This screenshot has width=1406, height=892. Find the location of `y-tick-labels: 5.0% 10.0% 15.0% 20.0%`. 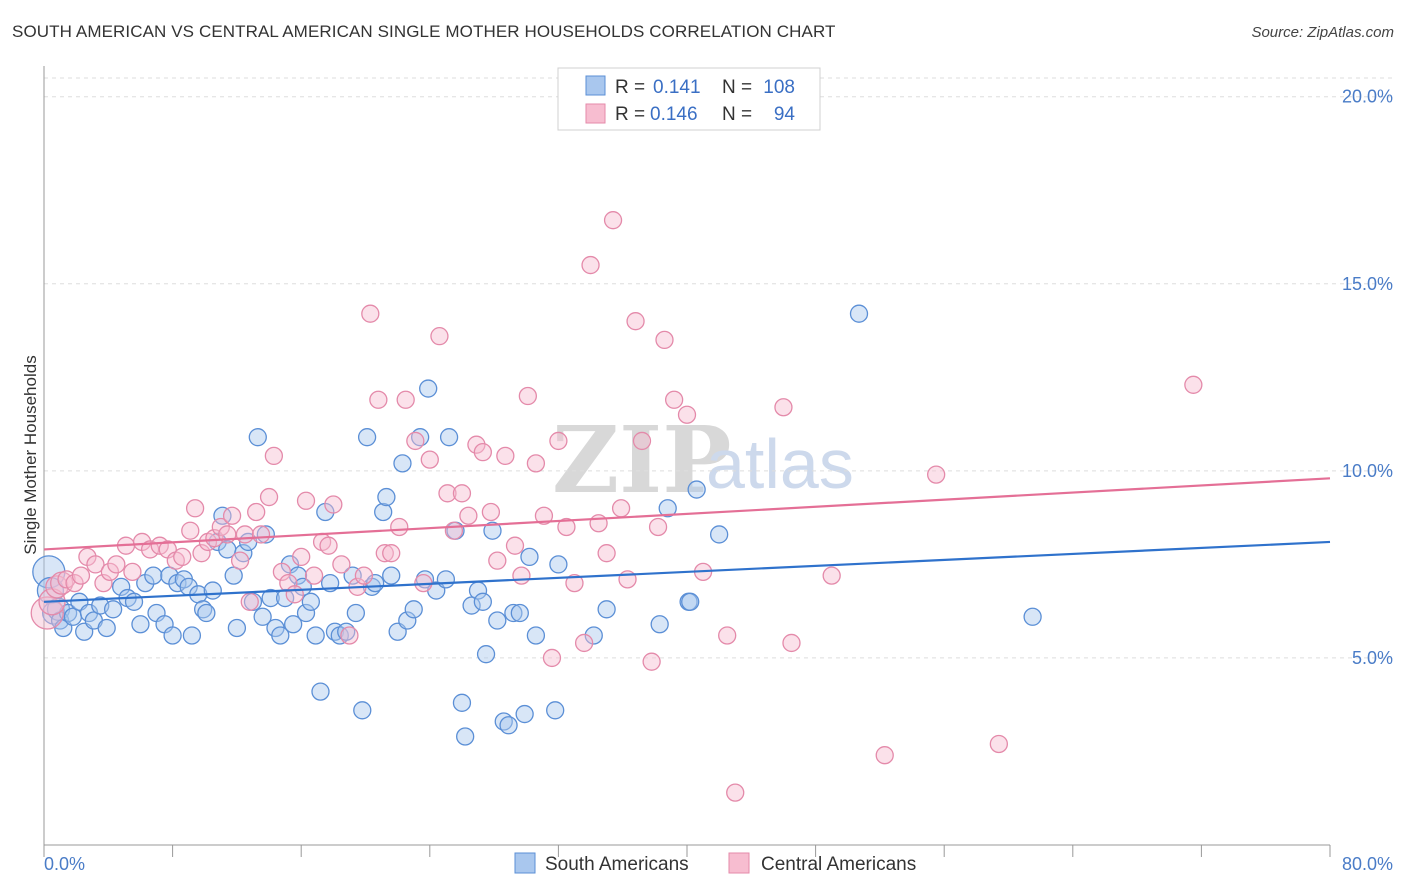

y-tick-labels: 5.0% 10.0% 15.0% 20.0% is located at coordinates (1367, 377).